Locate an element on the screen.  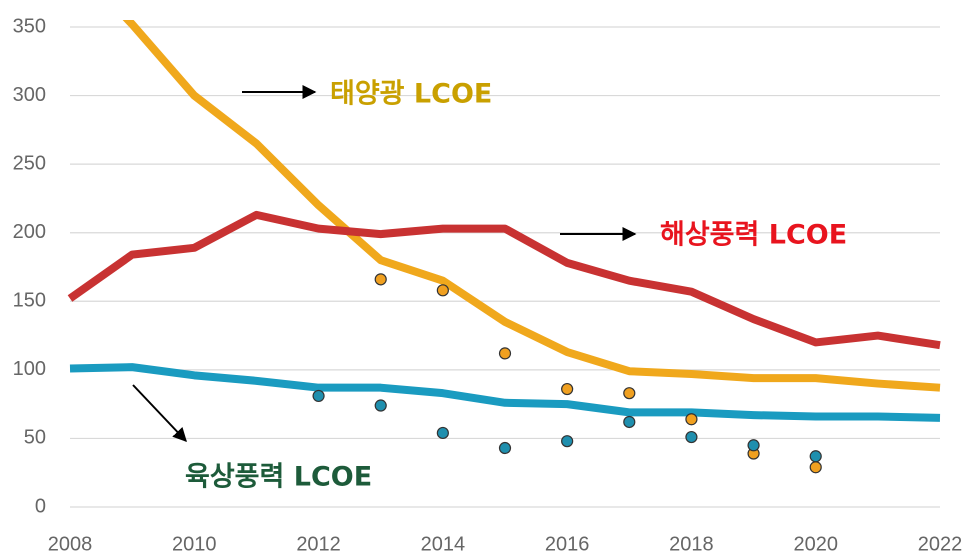
y-tick-label: 50 is located at coordinates (35, 438).